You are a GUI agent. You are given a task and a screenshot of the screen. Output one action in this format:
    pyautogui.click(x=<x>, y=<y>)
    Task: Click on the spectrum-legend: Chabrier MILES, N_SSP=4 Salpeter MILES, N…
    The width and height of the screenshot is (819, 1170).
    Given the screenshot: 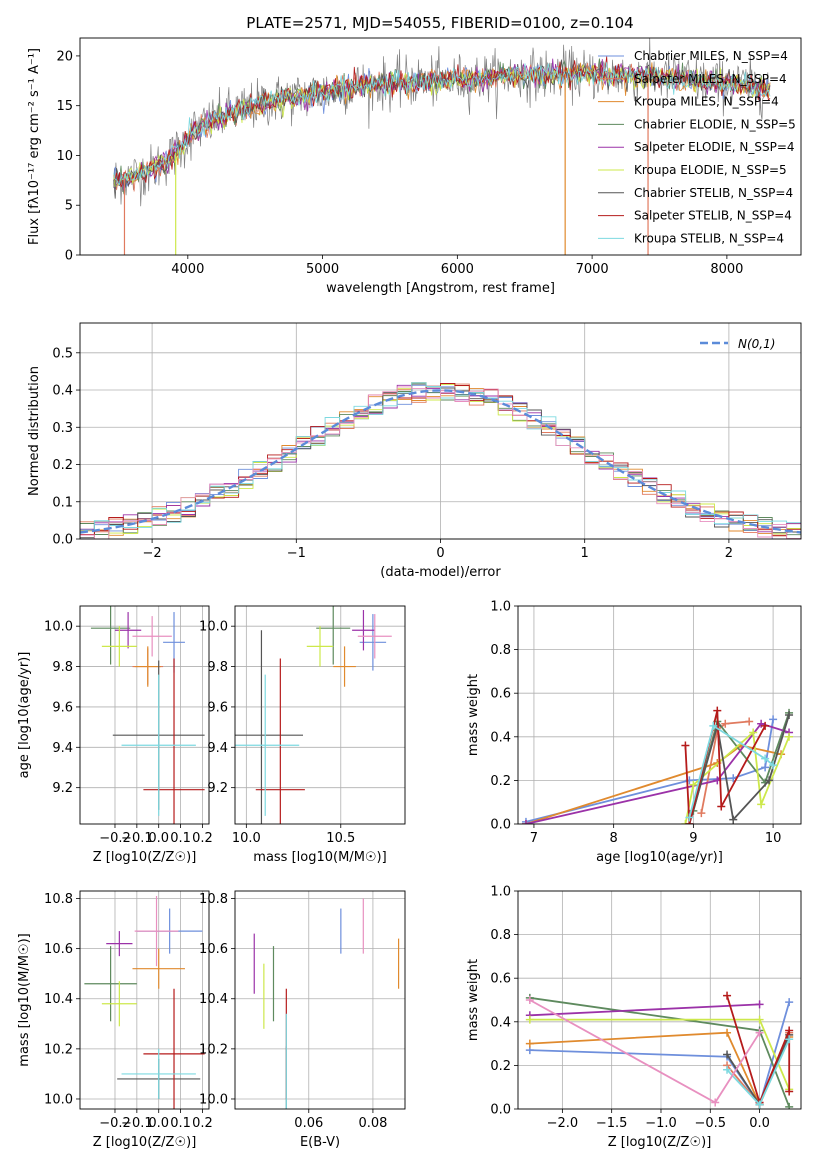 What is the action you would take?
    pyautogui.click(x=697, y=147)
    